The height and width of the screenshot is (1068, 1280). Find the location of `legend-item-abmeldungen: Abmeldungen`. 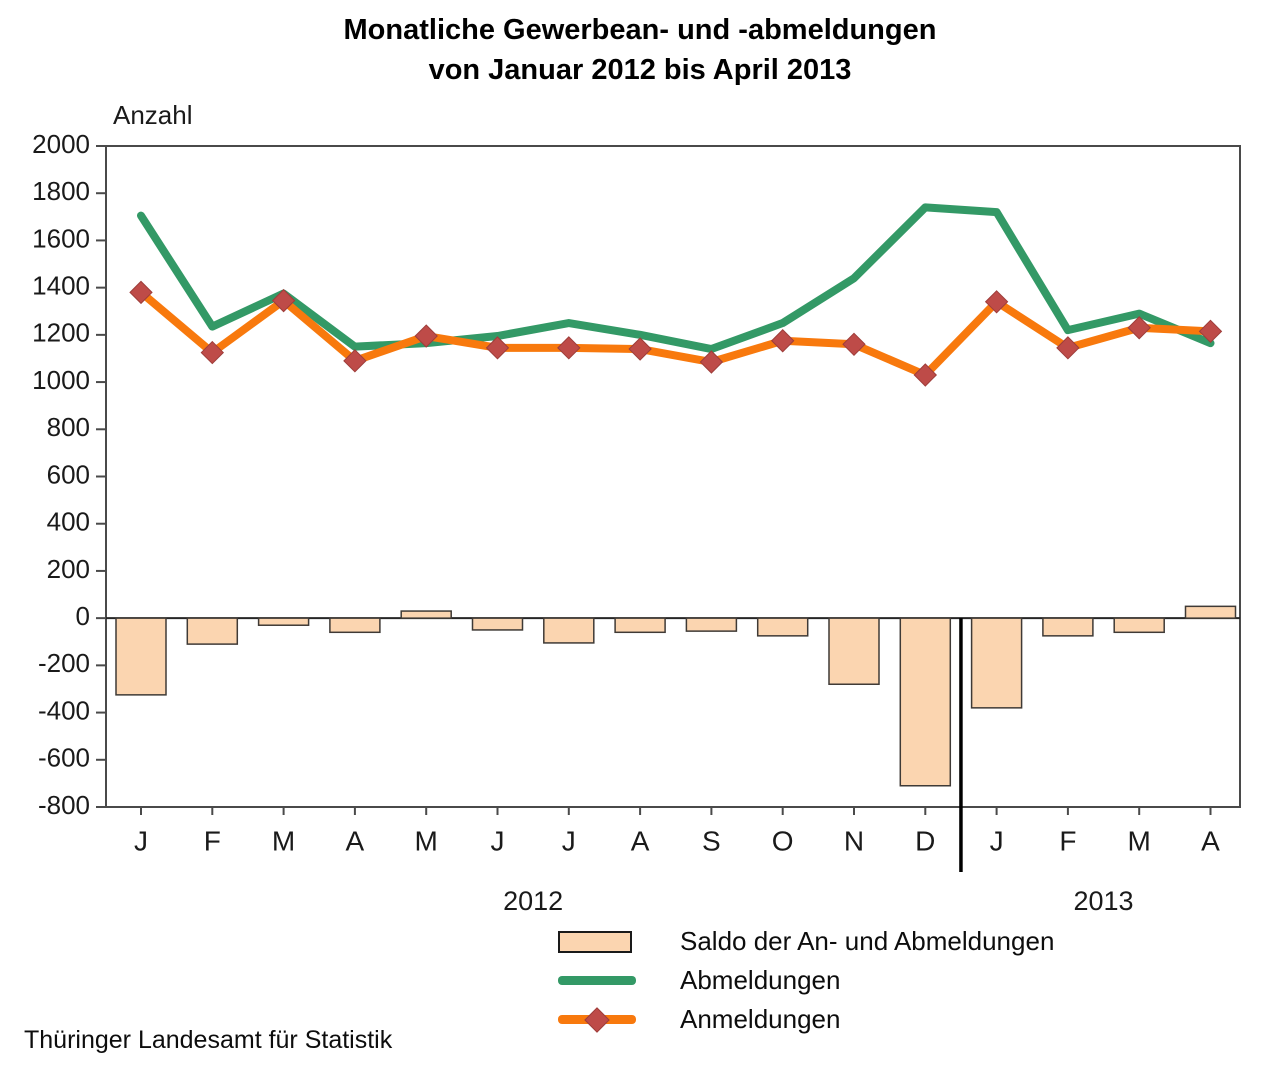

legend-item-abmeldungen: Abmeldungen is located at coordinates (806, 980).